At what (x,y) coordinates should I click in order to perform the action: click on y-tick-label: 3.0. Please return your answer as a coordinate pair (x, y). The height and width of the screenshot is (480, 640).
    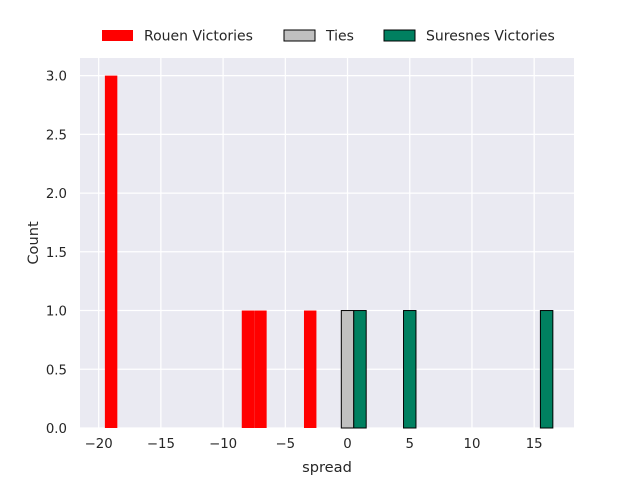
    Looking at the image, I should click on (56, 77).